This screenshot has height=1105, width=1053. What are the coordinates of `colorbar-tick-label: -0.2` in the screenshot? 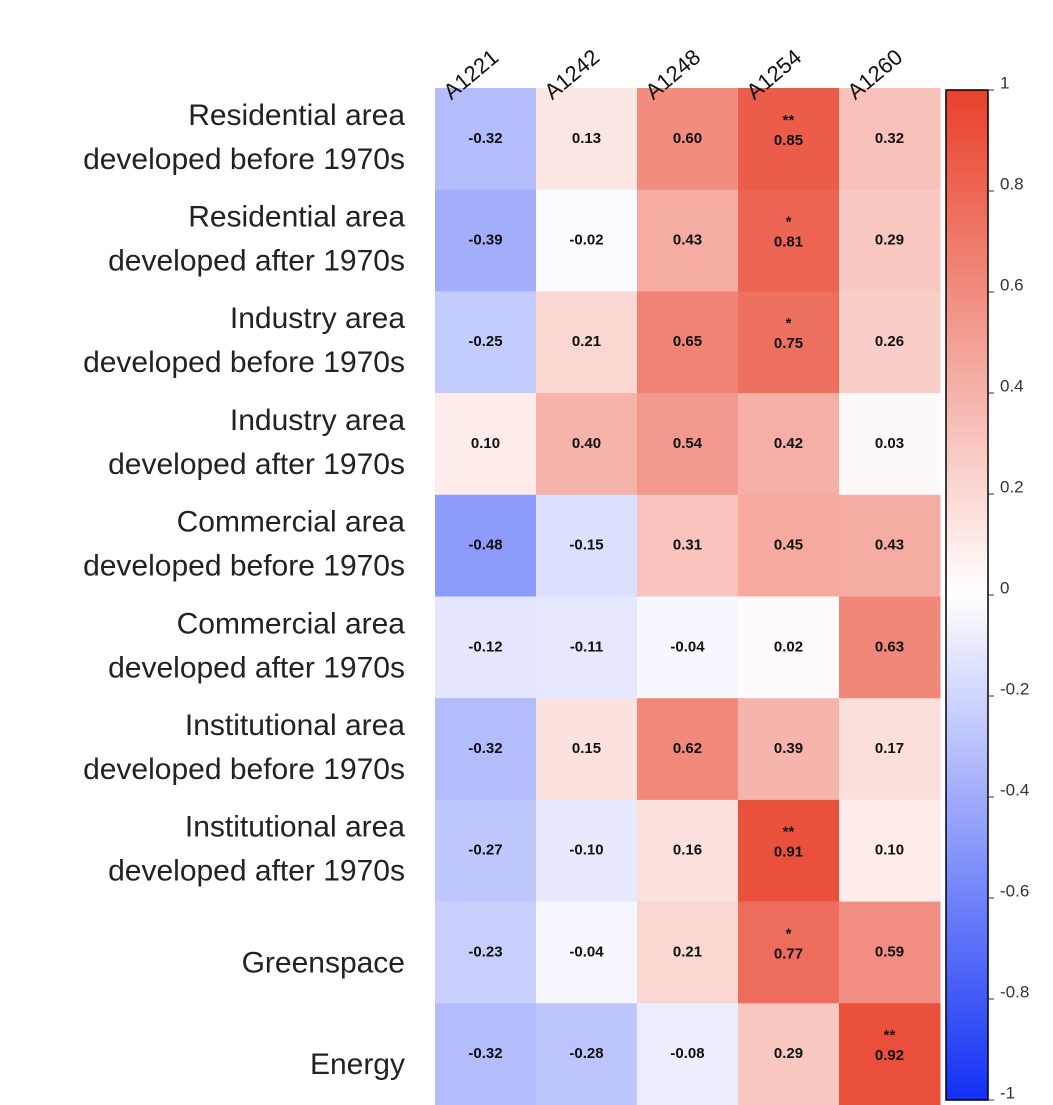 It's located at (1014, 688).